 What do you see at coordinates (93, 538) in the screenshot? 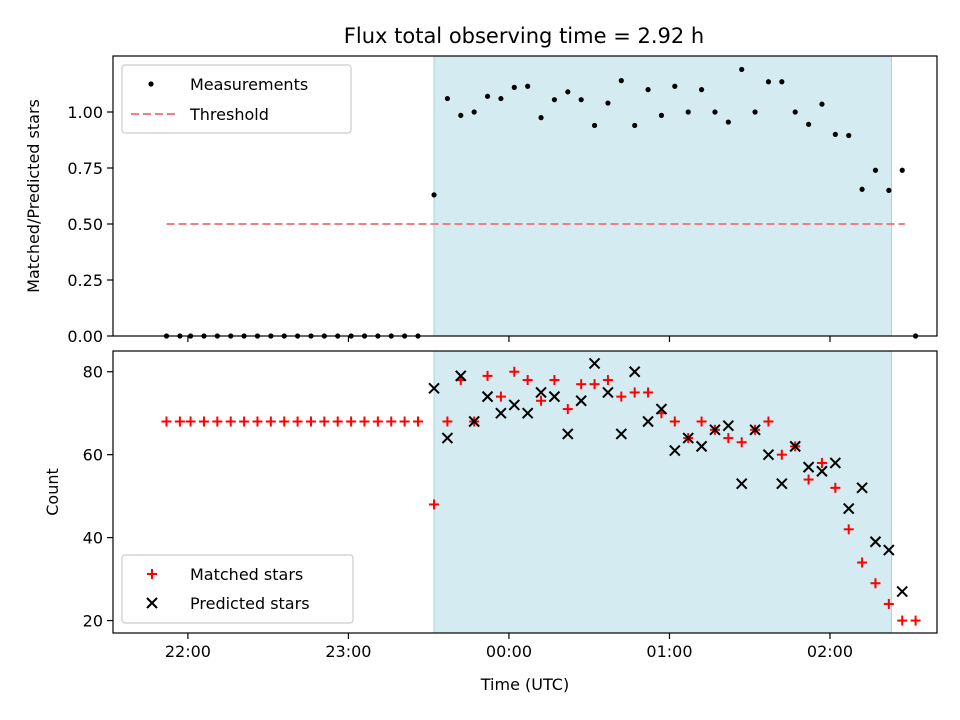
I see `y-tick-label: 40` at bounding box center [93, 538].